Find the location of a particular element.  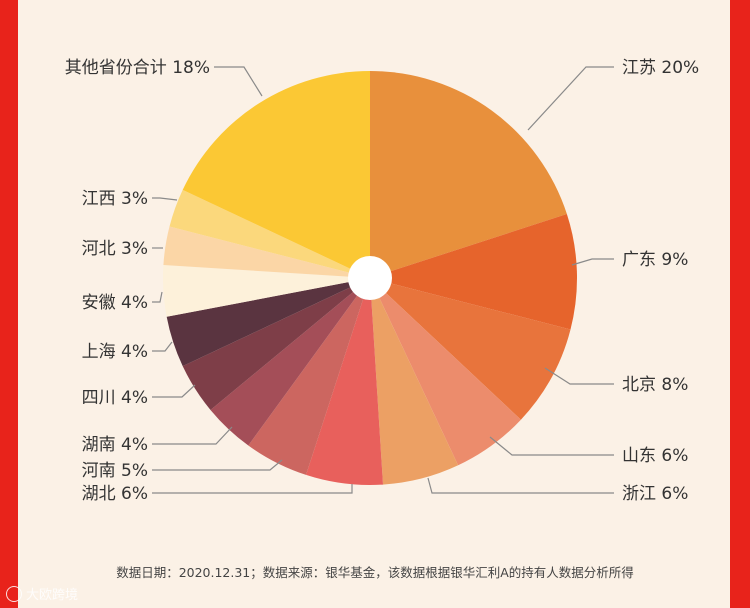

watermark-text: 大欧跨境 is located at coordinates (52, 595).